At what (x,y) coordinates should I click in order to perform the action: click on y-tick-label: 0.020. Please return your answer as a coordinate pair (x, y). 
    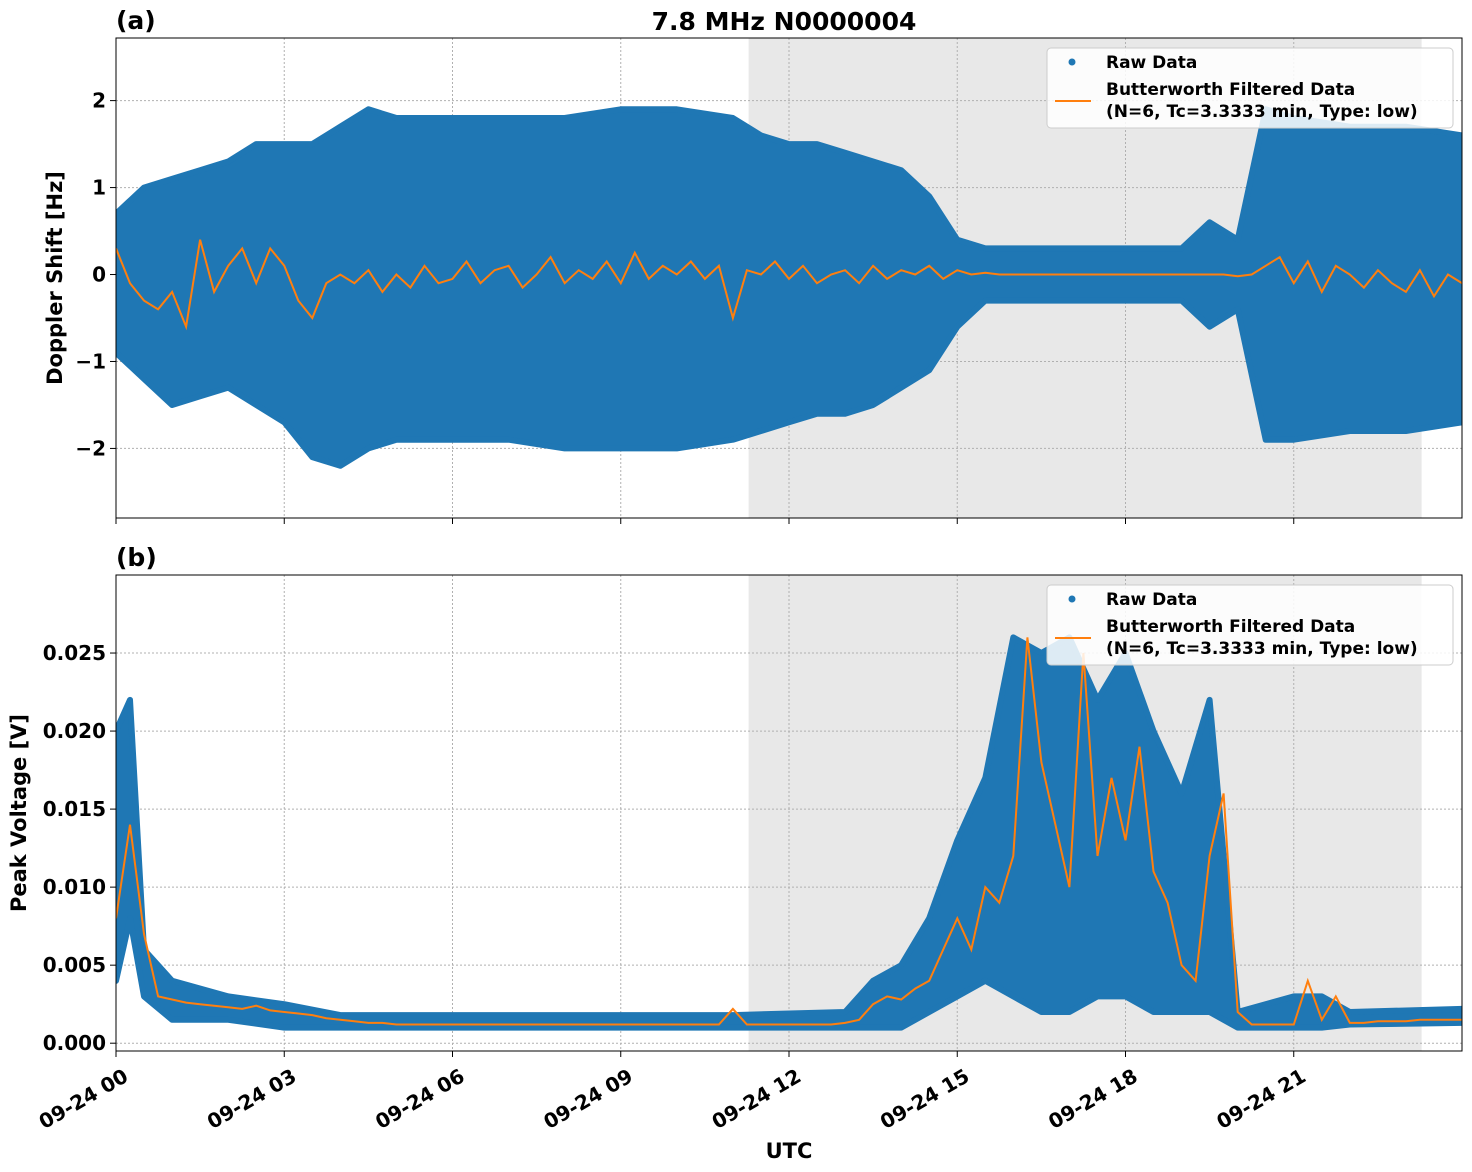
    Looking at the image, I should click on (74, 731).